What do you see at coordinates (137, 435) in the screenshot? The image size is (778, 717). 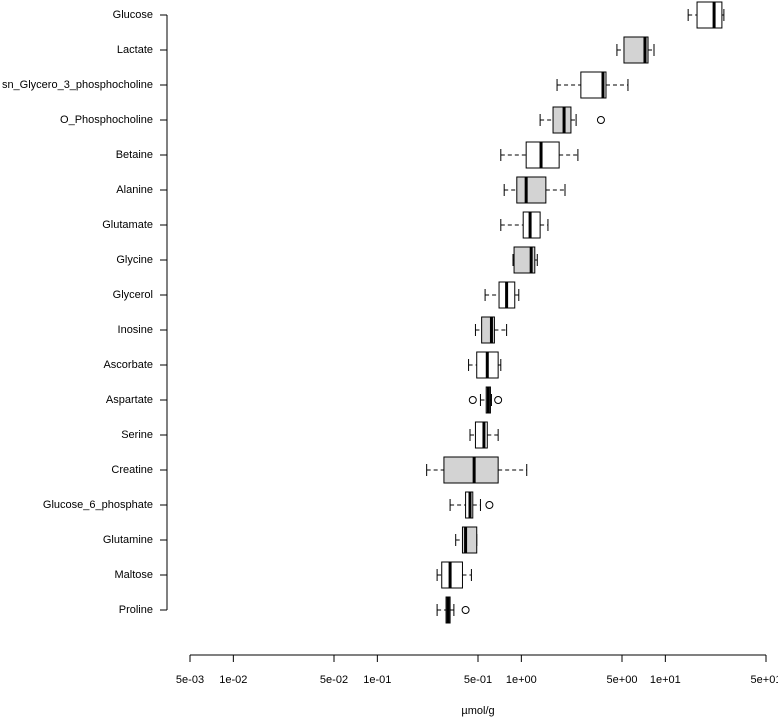 I see `y-tick-label: Serine` at bounding box center [137, 435].